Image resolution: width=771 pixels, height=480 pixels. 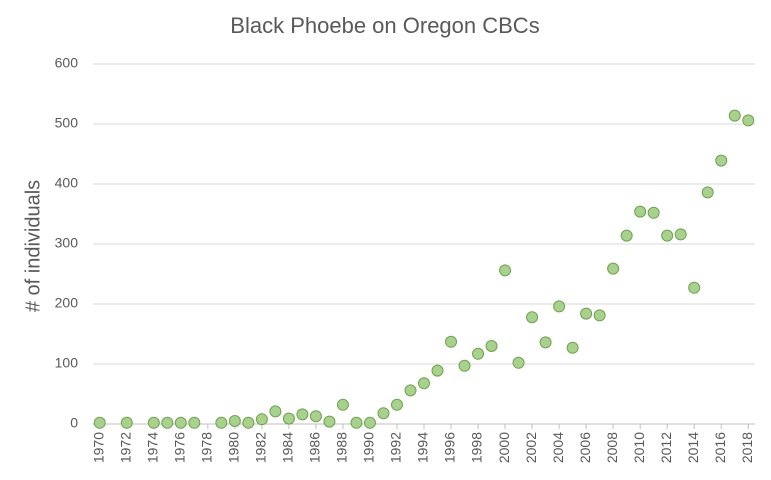 I want to click on x-tick-label: 2000, so click(x=504, y=447).